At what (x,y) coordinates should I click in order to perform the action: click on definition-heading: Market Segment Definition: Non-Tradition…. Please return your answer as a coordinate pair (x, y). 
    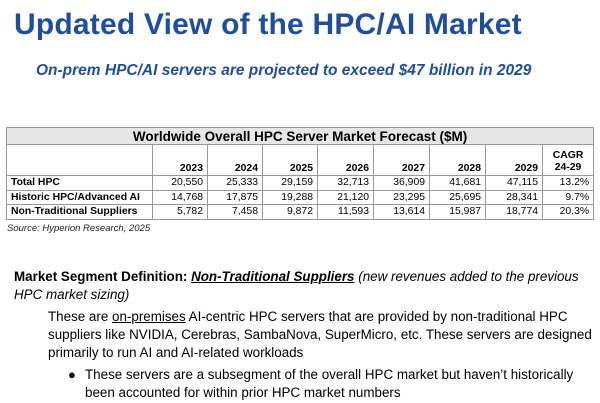
    Looking at the image, I should click on (304, 286).